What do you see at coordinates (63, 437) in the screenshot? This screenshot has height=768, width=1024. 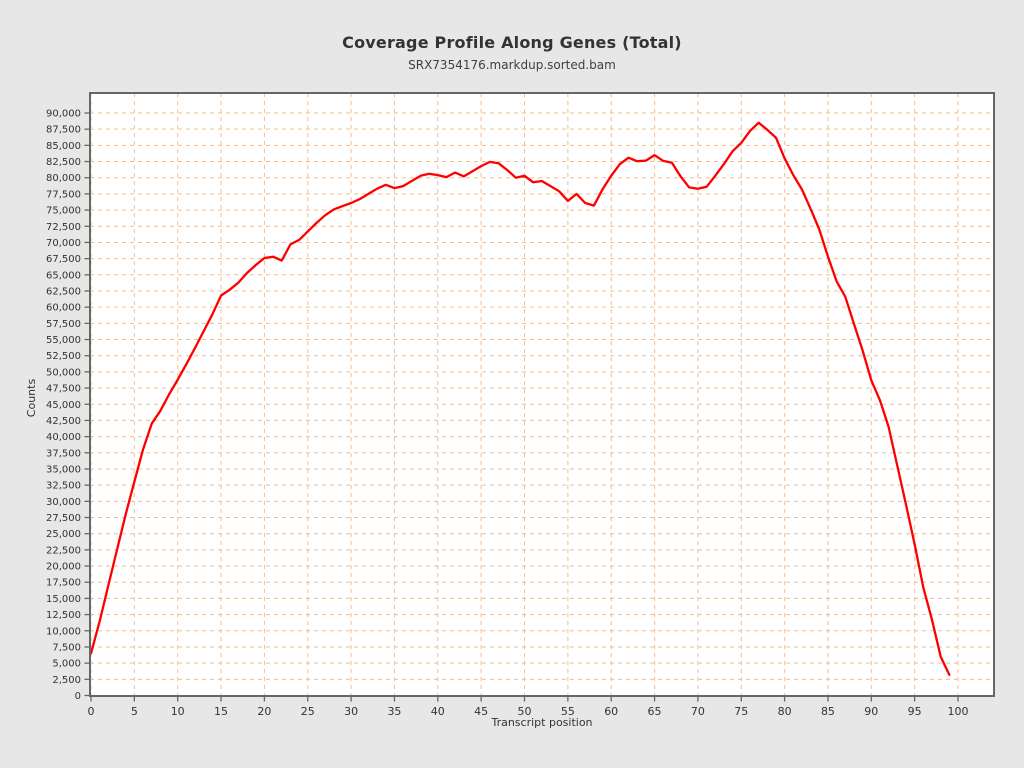 I see `y-tick-label: 40,000` at bounding box center [63, 437].